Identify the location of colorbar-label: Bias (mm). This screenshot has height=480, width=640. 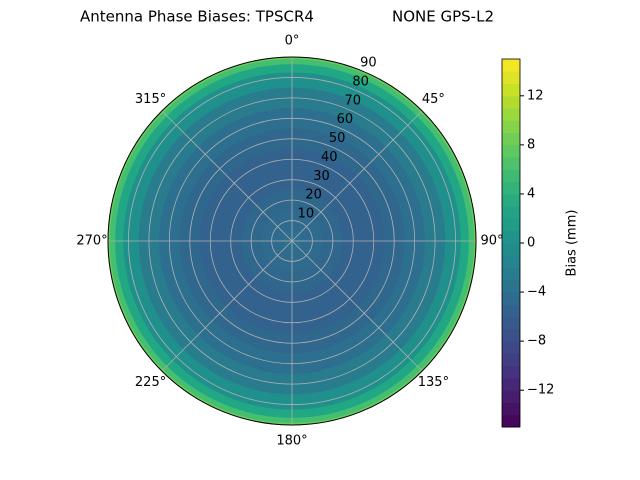
(572, 243).